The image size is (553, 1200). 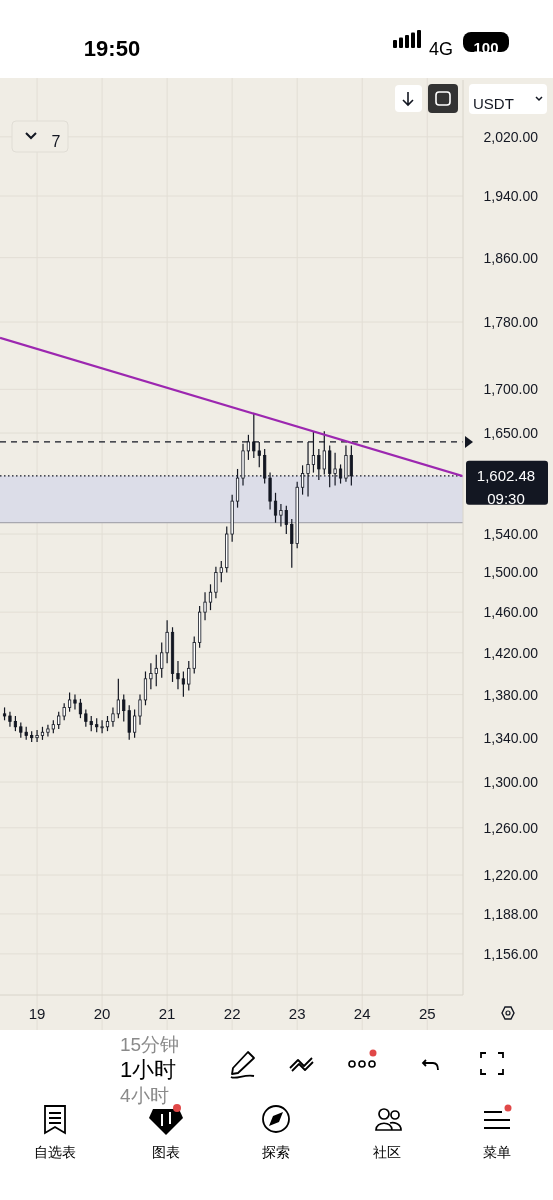 What do you see at coordinates (511, 321) in the screenshot?
I see `y-tick-label: 1,780.00` at bounding box center [511, 321].